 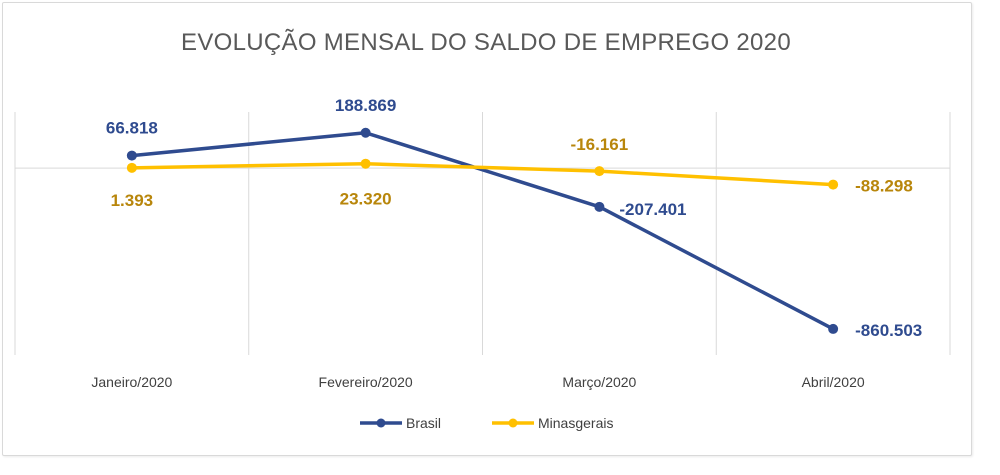 I want to click on legend-label: Brasil, so click(x=423, y=423).